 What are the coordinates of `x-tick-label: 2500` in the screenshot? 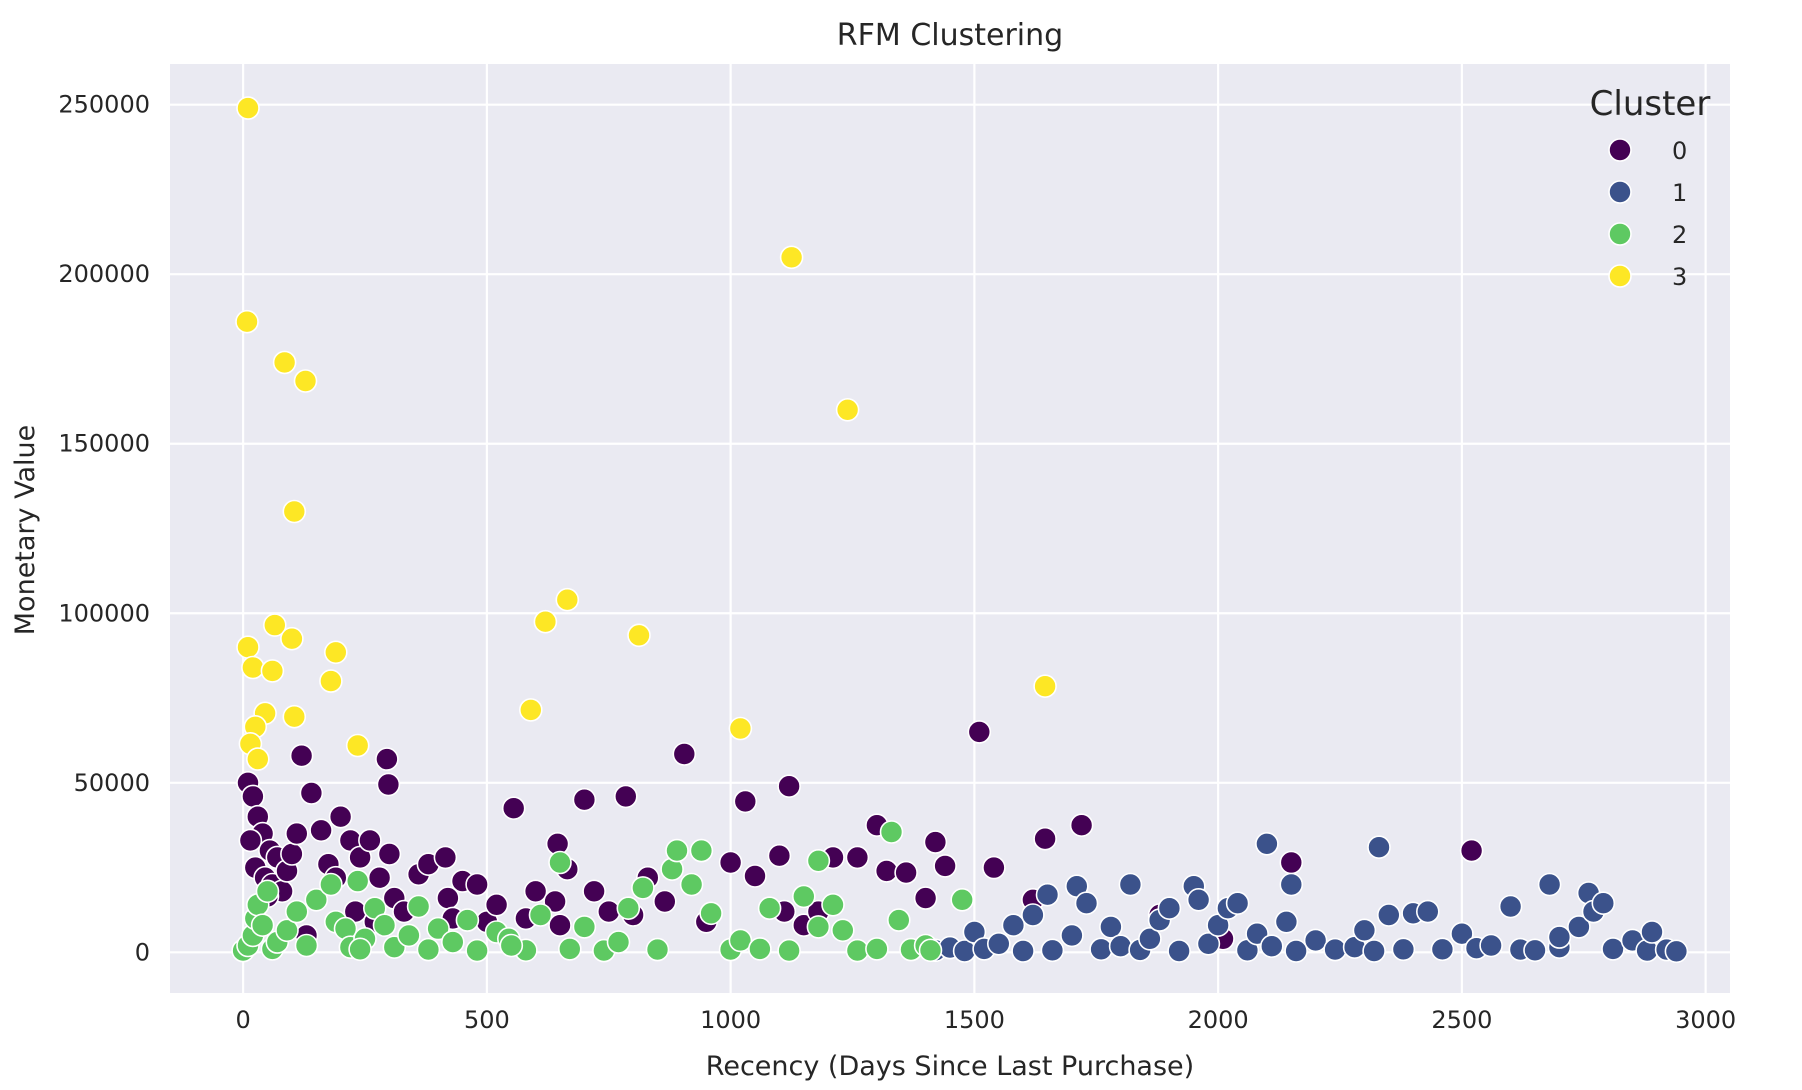 It's located at (1461, 1020).